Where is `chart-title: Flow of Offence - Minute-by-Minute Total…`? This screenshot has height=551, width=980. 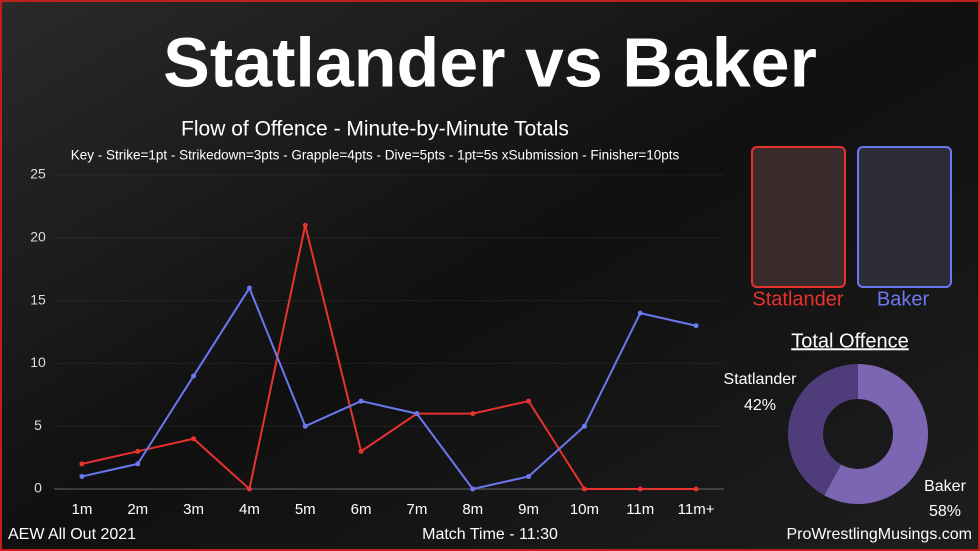
chart-title: Flow of Offence - Minute-by-Minute Total… is located at coordinates (375, 129).